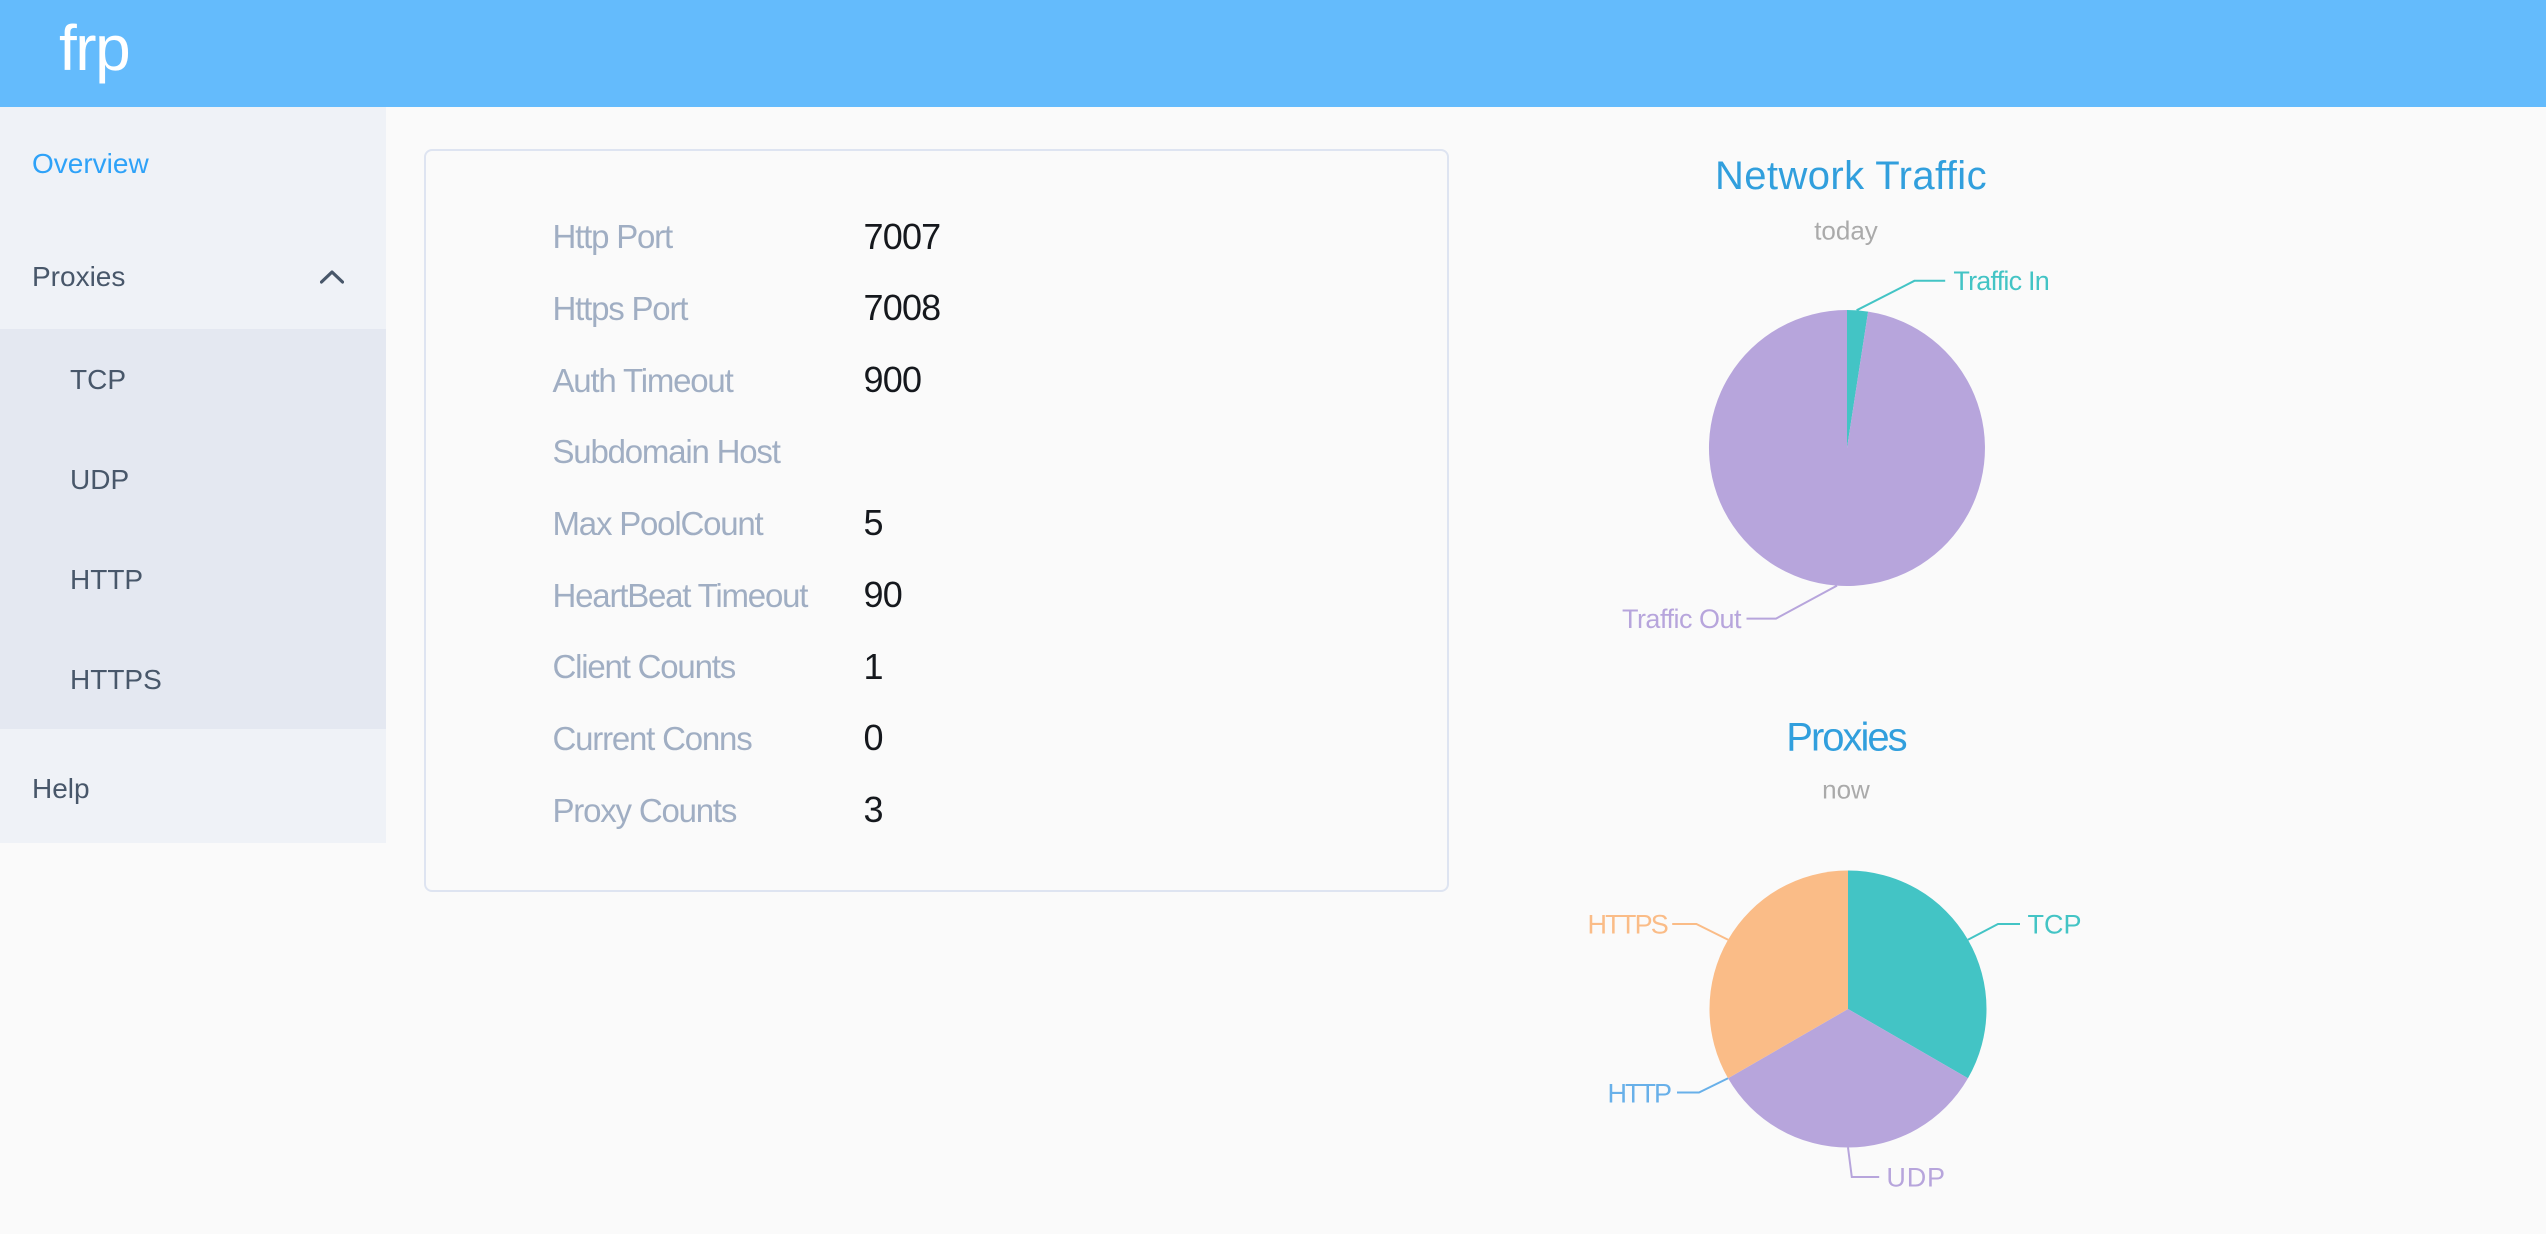 The image size is (2546, 1234). What do you see at coordinates (1627, 924) in the screenshot?
I see `svg-text: HTTPS` at bounding box center [1627, 924].